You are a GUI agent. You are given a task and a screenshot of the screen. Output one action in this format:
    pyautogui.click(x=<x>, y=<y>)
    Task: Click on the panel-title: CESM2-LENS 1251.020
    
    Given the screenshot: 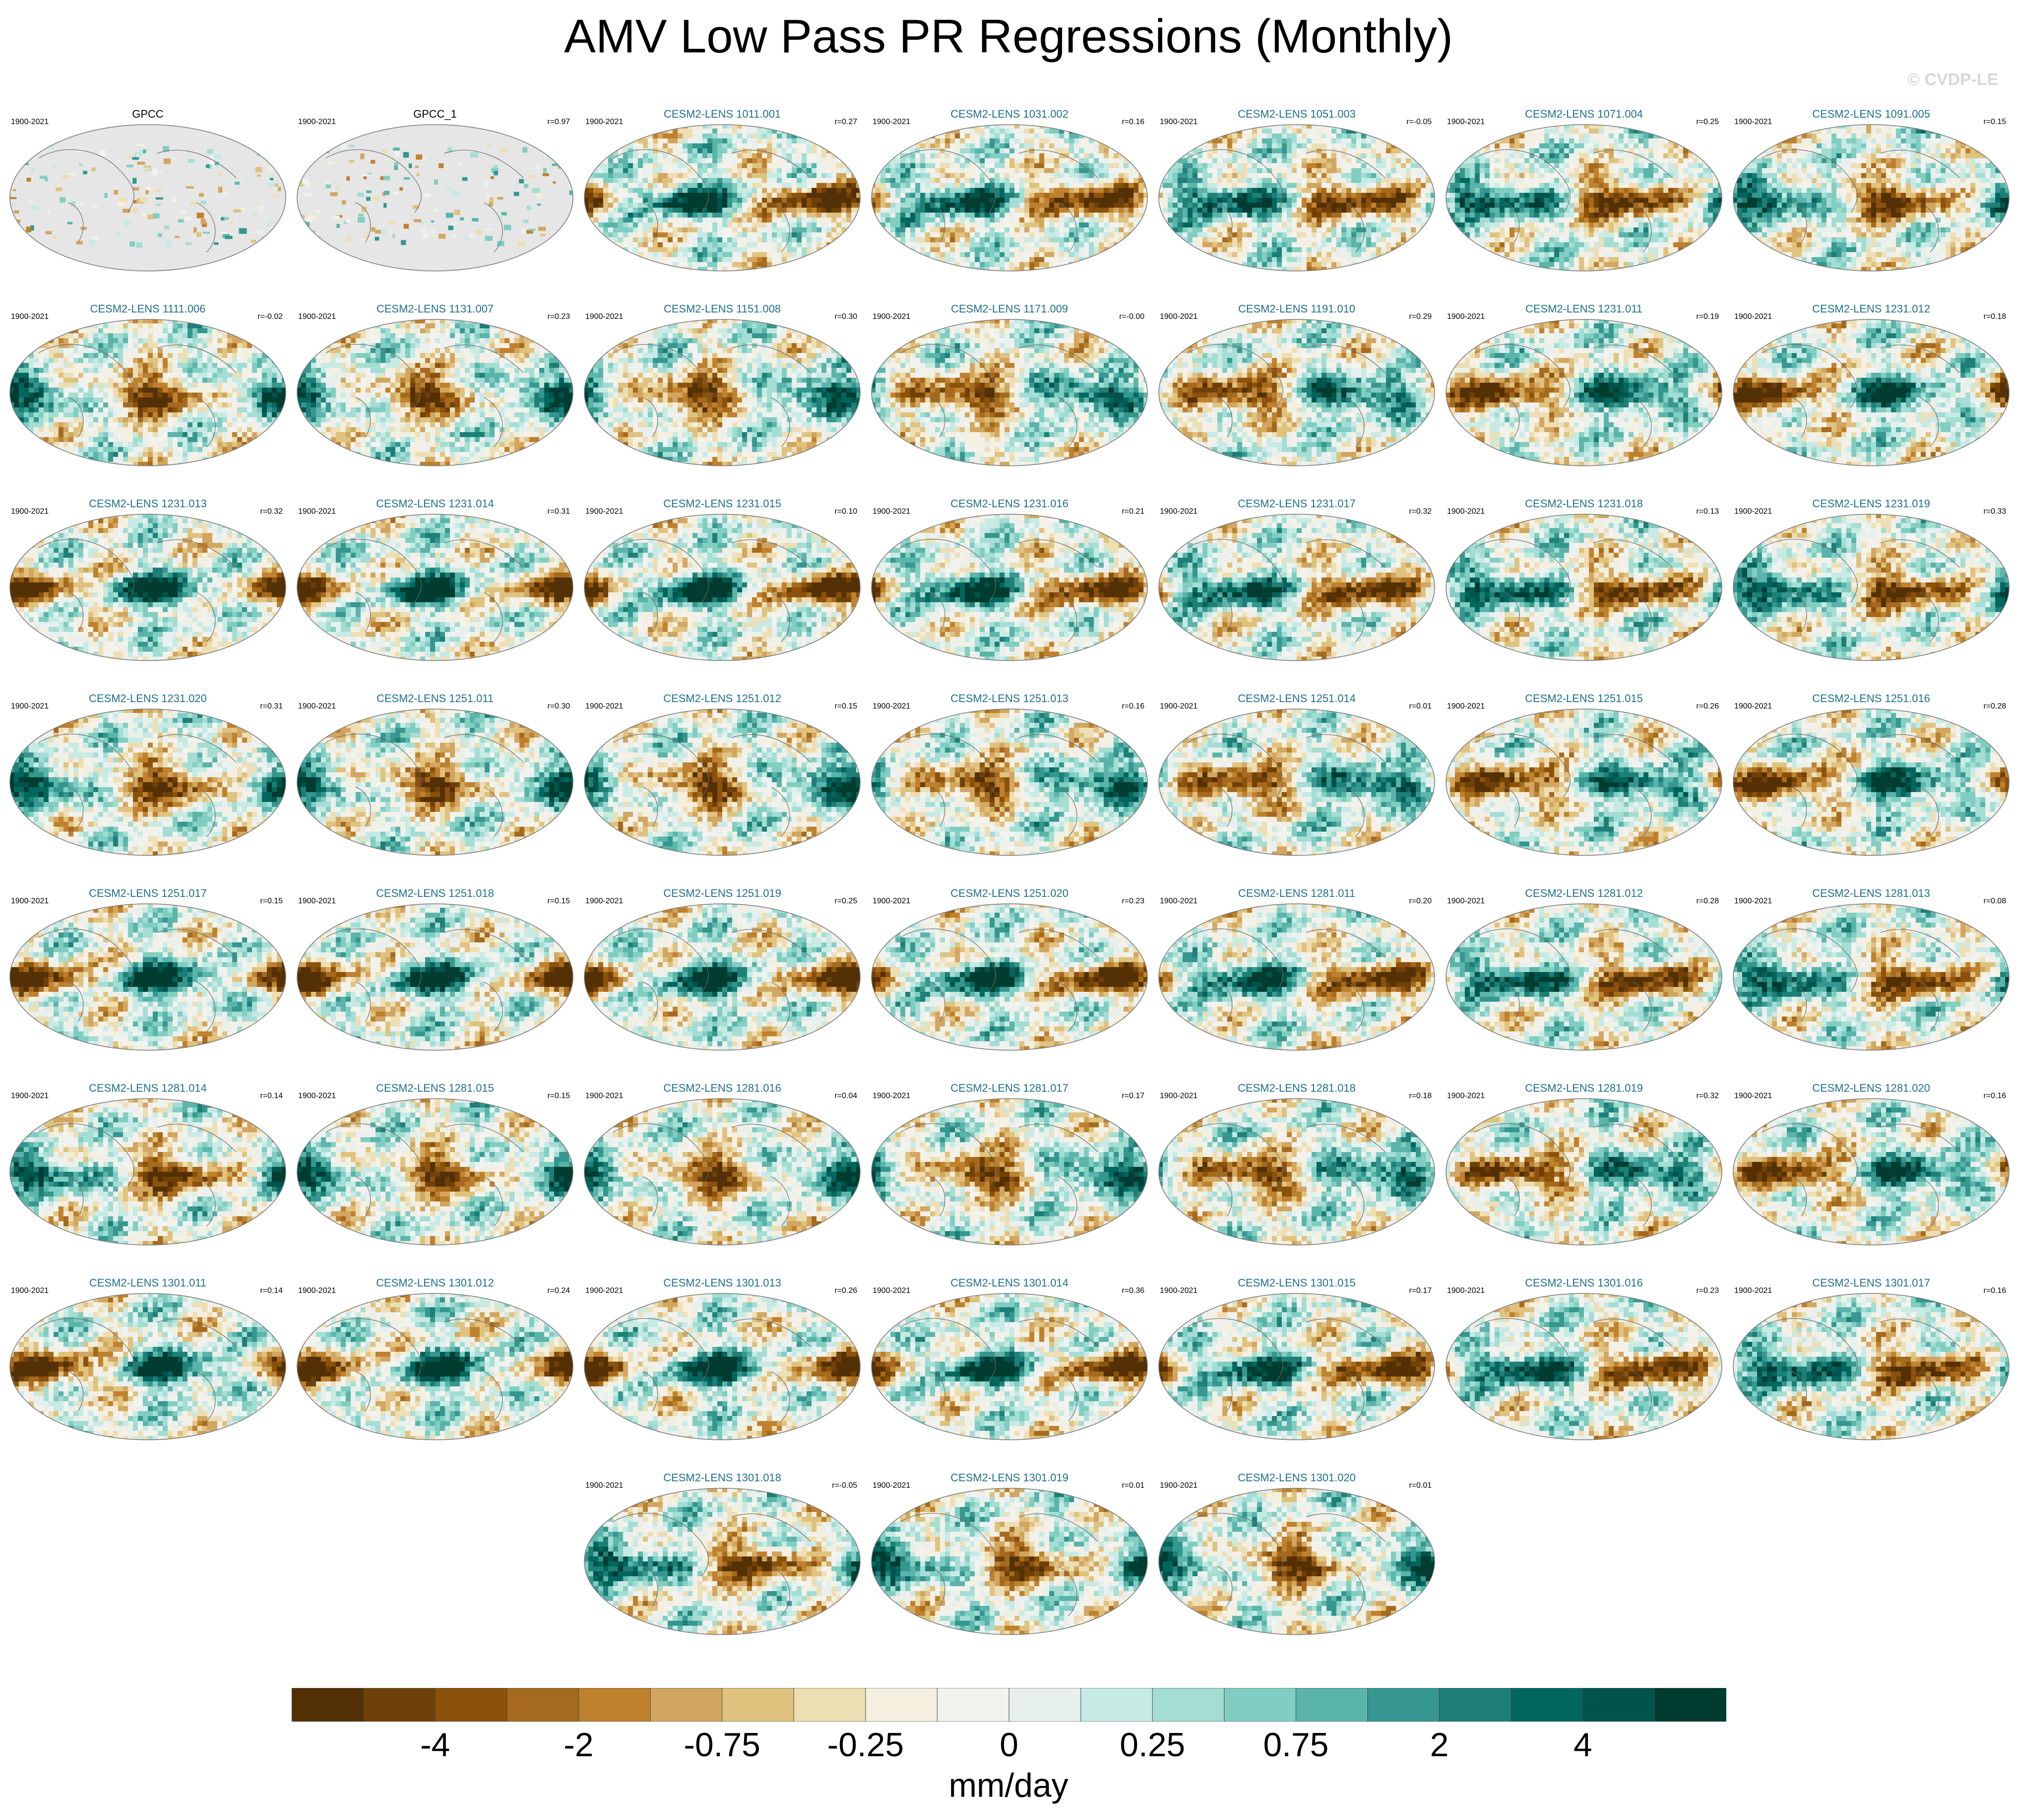 What is the action you would take?
    pyautogui.click(x=1009, y=893)
    